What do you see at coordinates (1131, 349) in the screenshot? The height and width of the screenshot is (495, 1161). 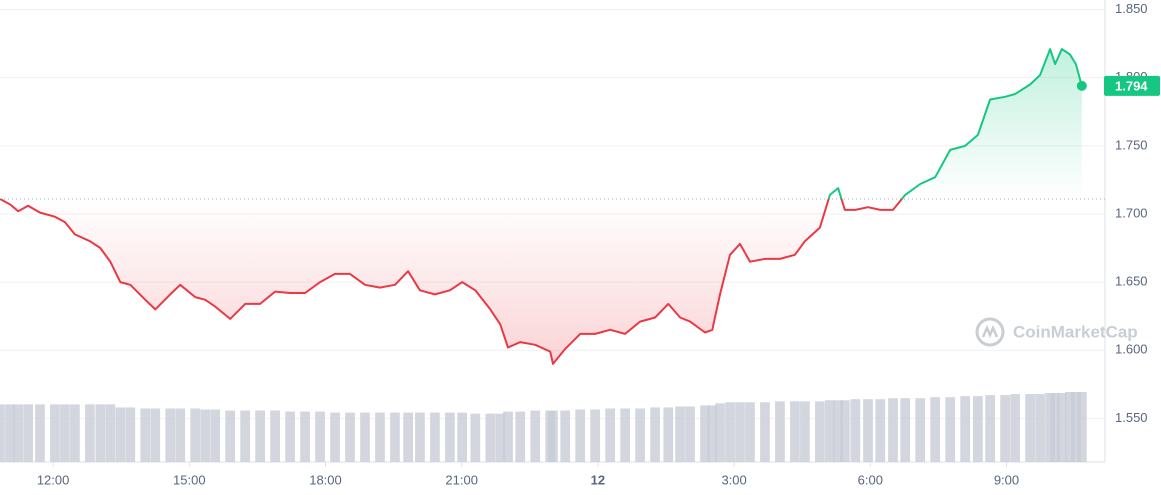 I see `y-tick-label: 1.600` at bounding box center [1131, 349].